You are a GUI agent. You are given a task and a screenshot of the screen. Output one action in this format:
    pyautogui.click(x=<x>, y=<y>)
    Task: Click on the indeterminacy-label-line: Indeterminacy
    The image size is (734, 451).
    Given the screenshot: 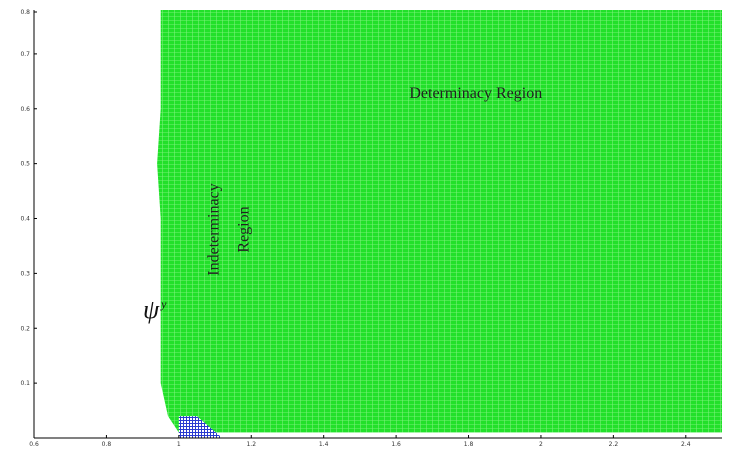 What is the action you would take?
    pyautogui.click(x=214, y=229)
    